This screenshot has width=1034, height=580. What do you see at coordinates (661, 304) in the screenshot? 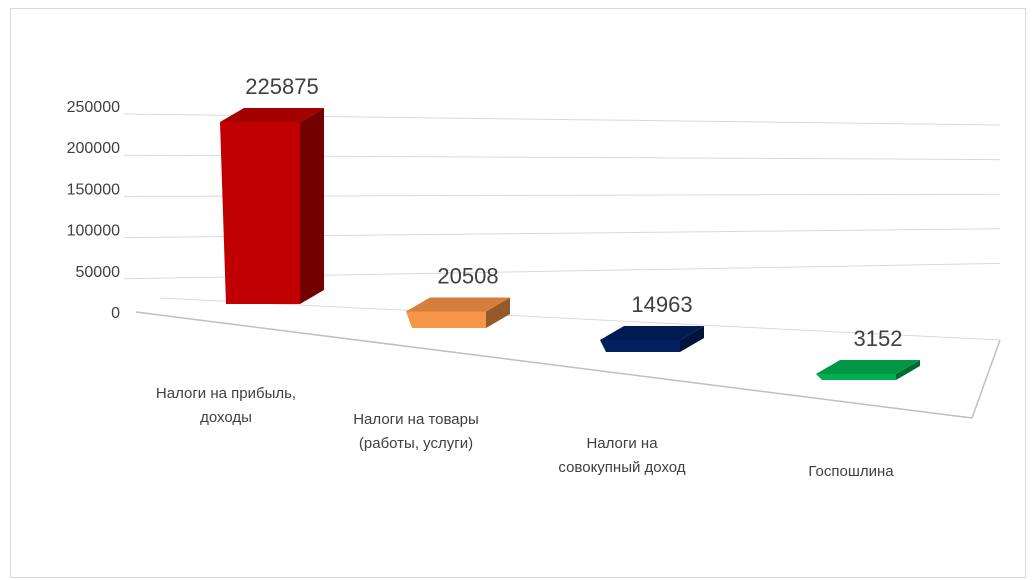
I see `data-label: 14963` at bounding box center [661, 304].